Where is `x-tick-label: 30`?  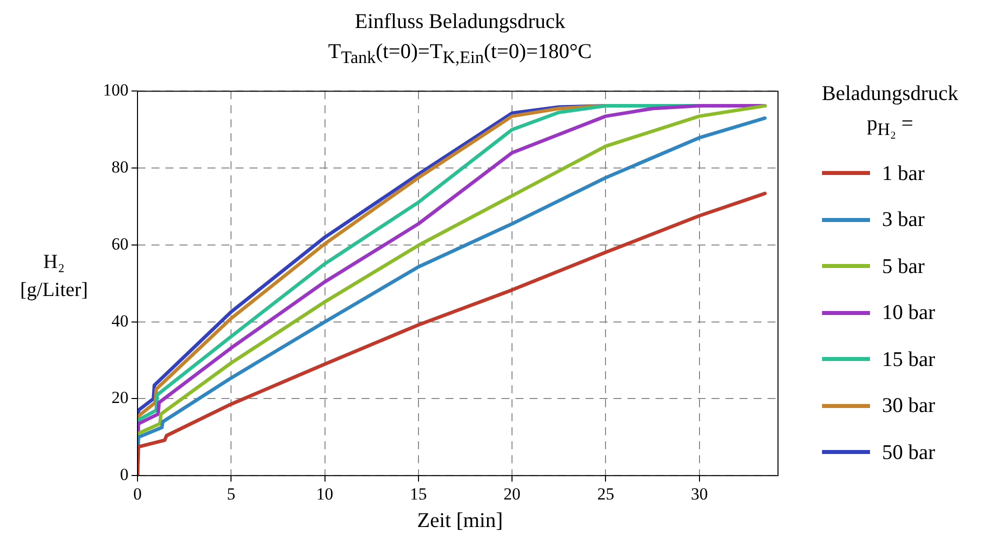 x-tick-label: 30 is located at coordinates (699, 494).